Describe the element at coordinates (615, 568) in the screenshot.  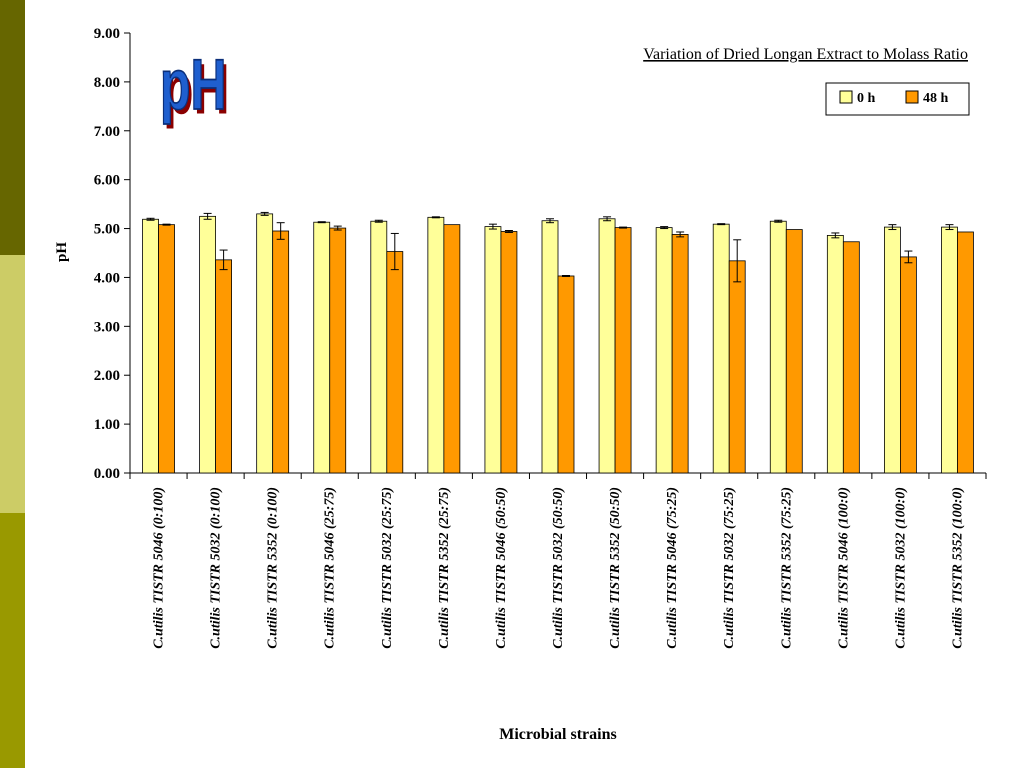
I see `x-tick-label: C.utilis TISTR 5352 (50:50)` at that location.